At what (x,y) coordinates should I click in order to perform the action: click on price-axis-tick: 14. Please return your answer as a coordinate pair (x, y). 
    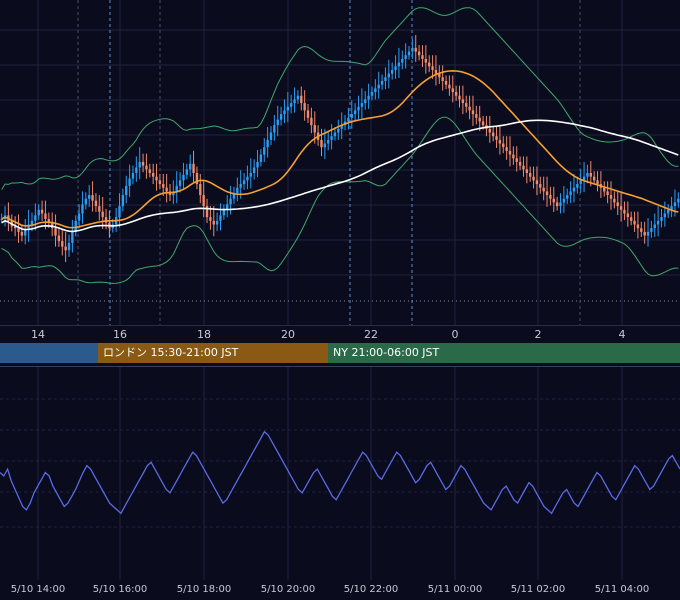
    Looking at the image, I should click on (38, 334).